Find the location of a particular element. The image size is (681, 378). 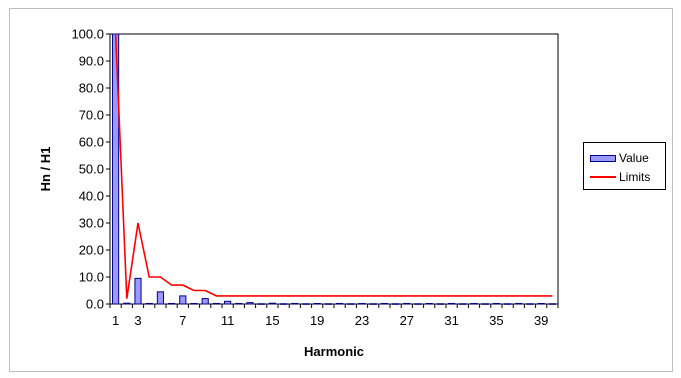

x-tick-label: 1 is located at coordinates (115, 320).